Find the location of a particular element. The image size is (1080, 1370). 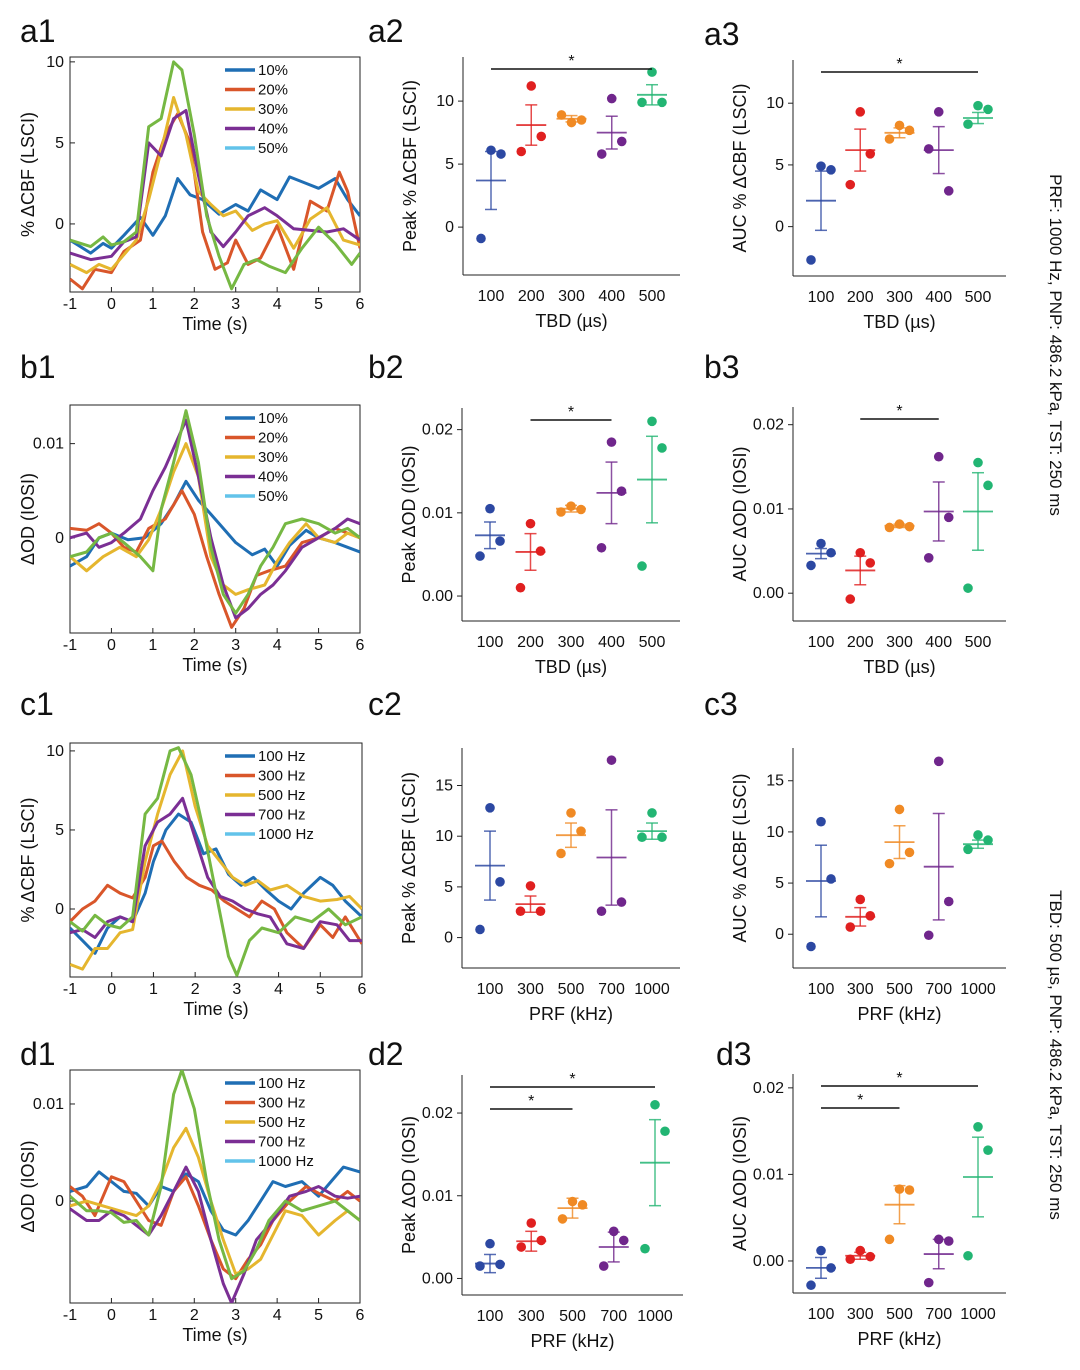

y-axis-label: AUC % ΔCBF (LSCI) is located at coordinates (740, 167).